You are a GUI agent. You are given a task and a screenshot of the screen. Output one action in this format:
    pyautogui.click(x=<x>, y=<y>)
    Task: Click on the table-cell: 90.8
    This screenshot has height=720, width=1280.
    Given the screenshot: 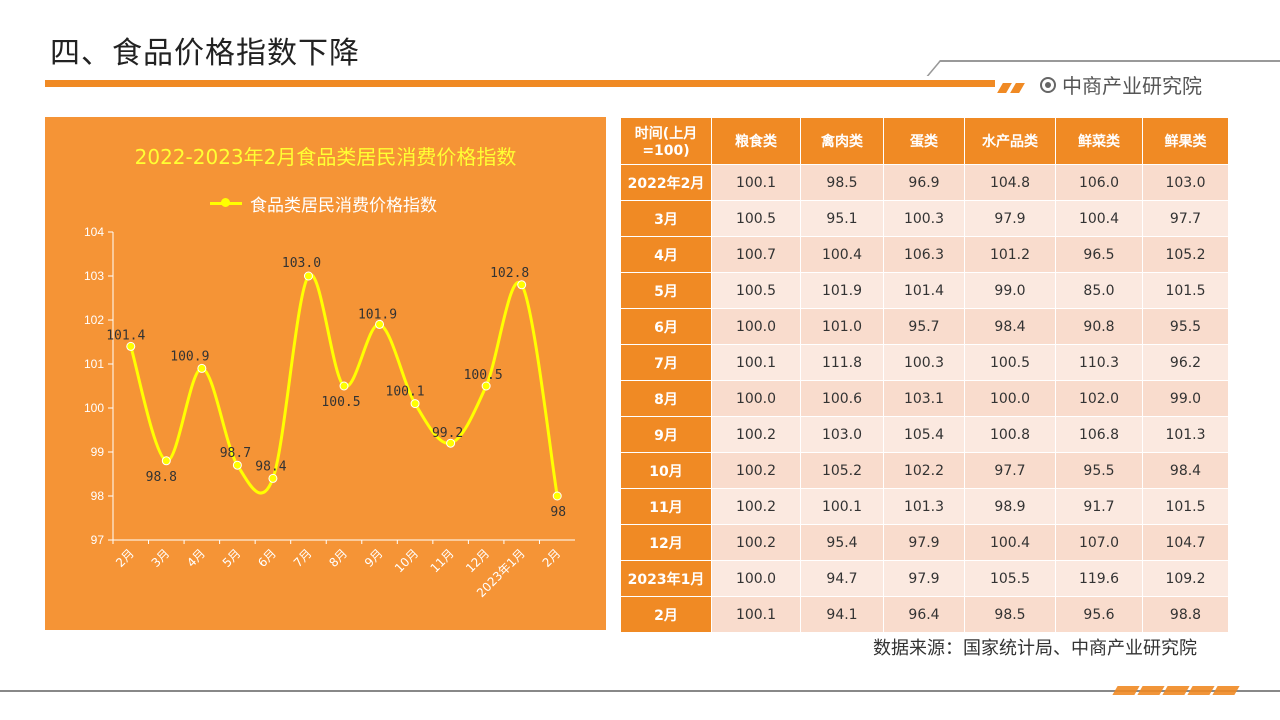 What is the action you would take?
    pyautogui.click(x=1099, y=326)
    